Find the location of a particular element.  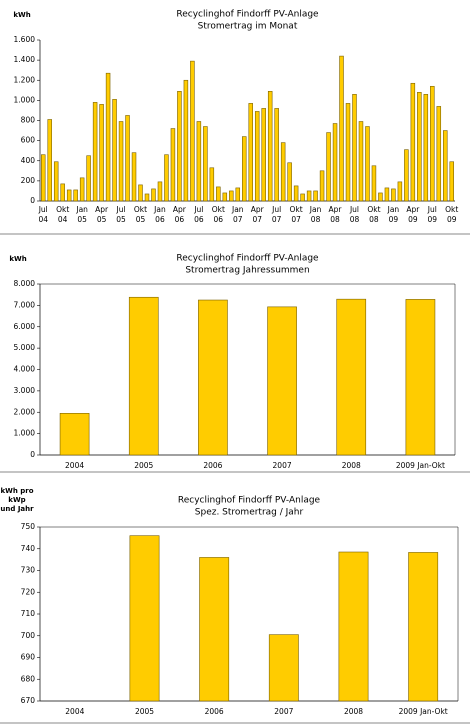

x-tick-label: Jul 04 is located at coordinates (43, 214).